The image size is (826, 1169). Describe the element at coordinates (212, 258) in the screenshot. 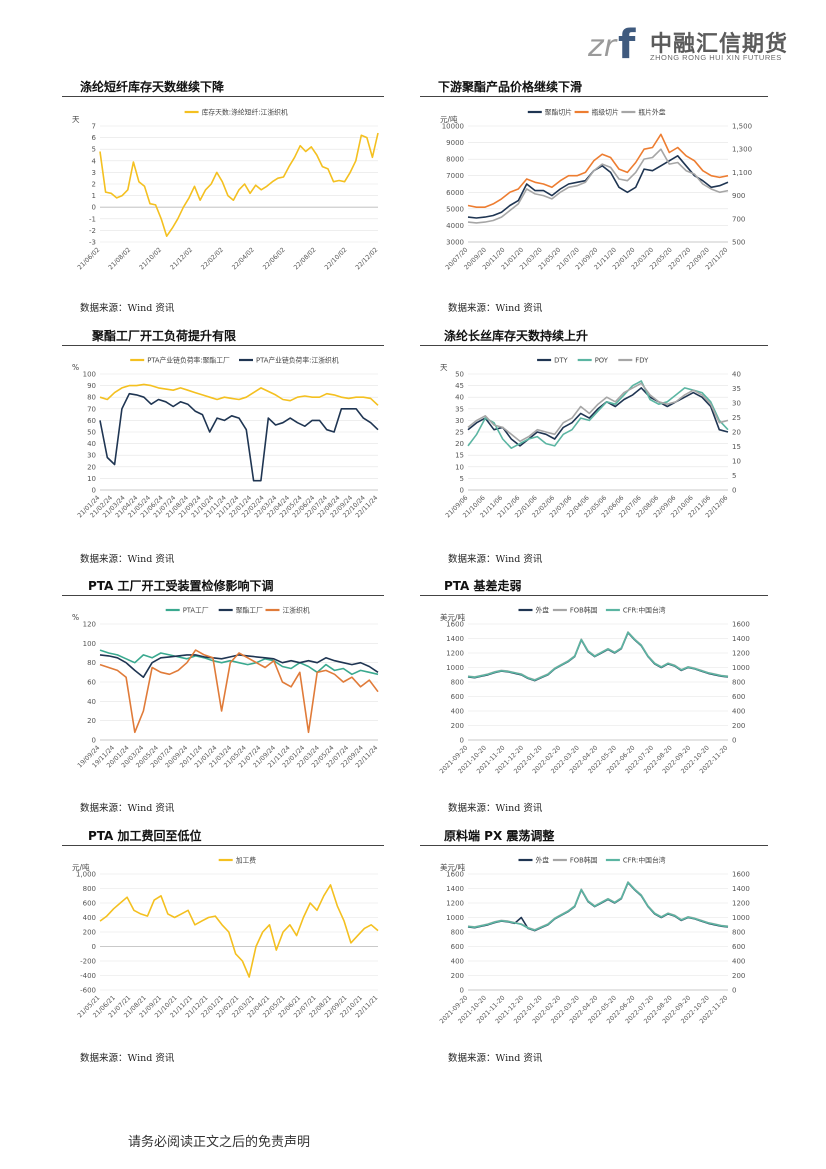

I see `x-tick-label: 22/02/02` at that location.